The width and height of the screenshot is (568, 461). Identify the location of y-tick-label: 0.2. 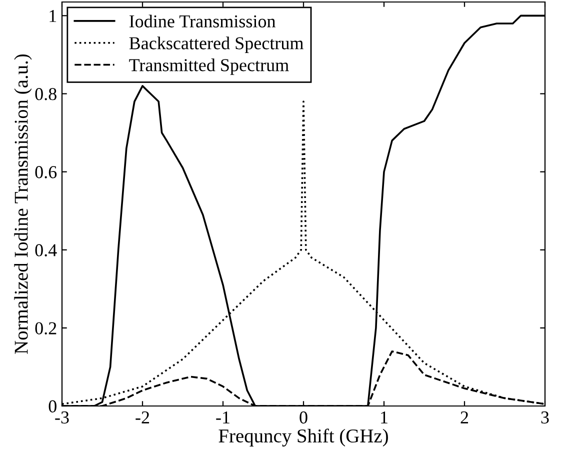
(45, 328).